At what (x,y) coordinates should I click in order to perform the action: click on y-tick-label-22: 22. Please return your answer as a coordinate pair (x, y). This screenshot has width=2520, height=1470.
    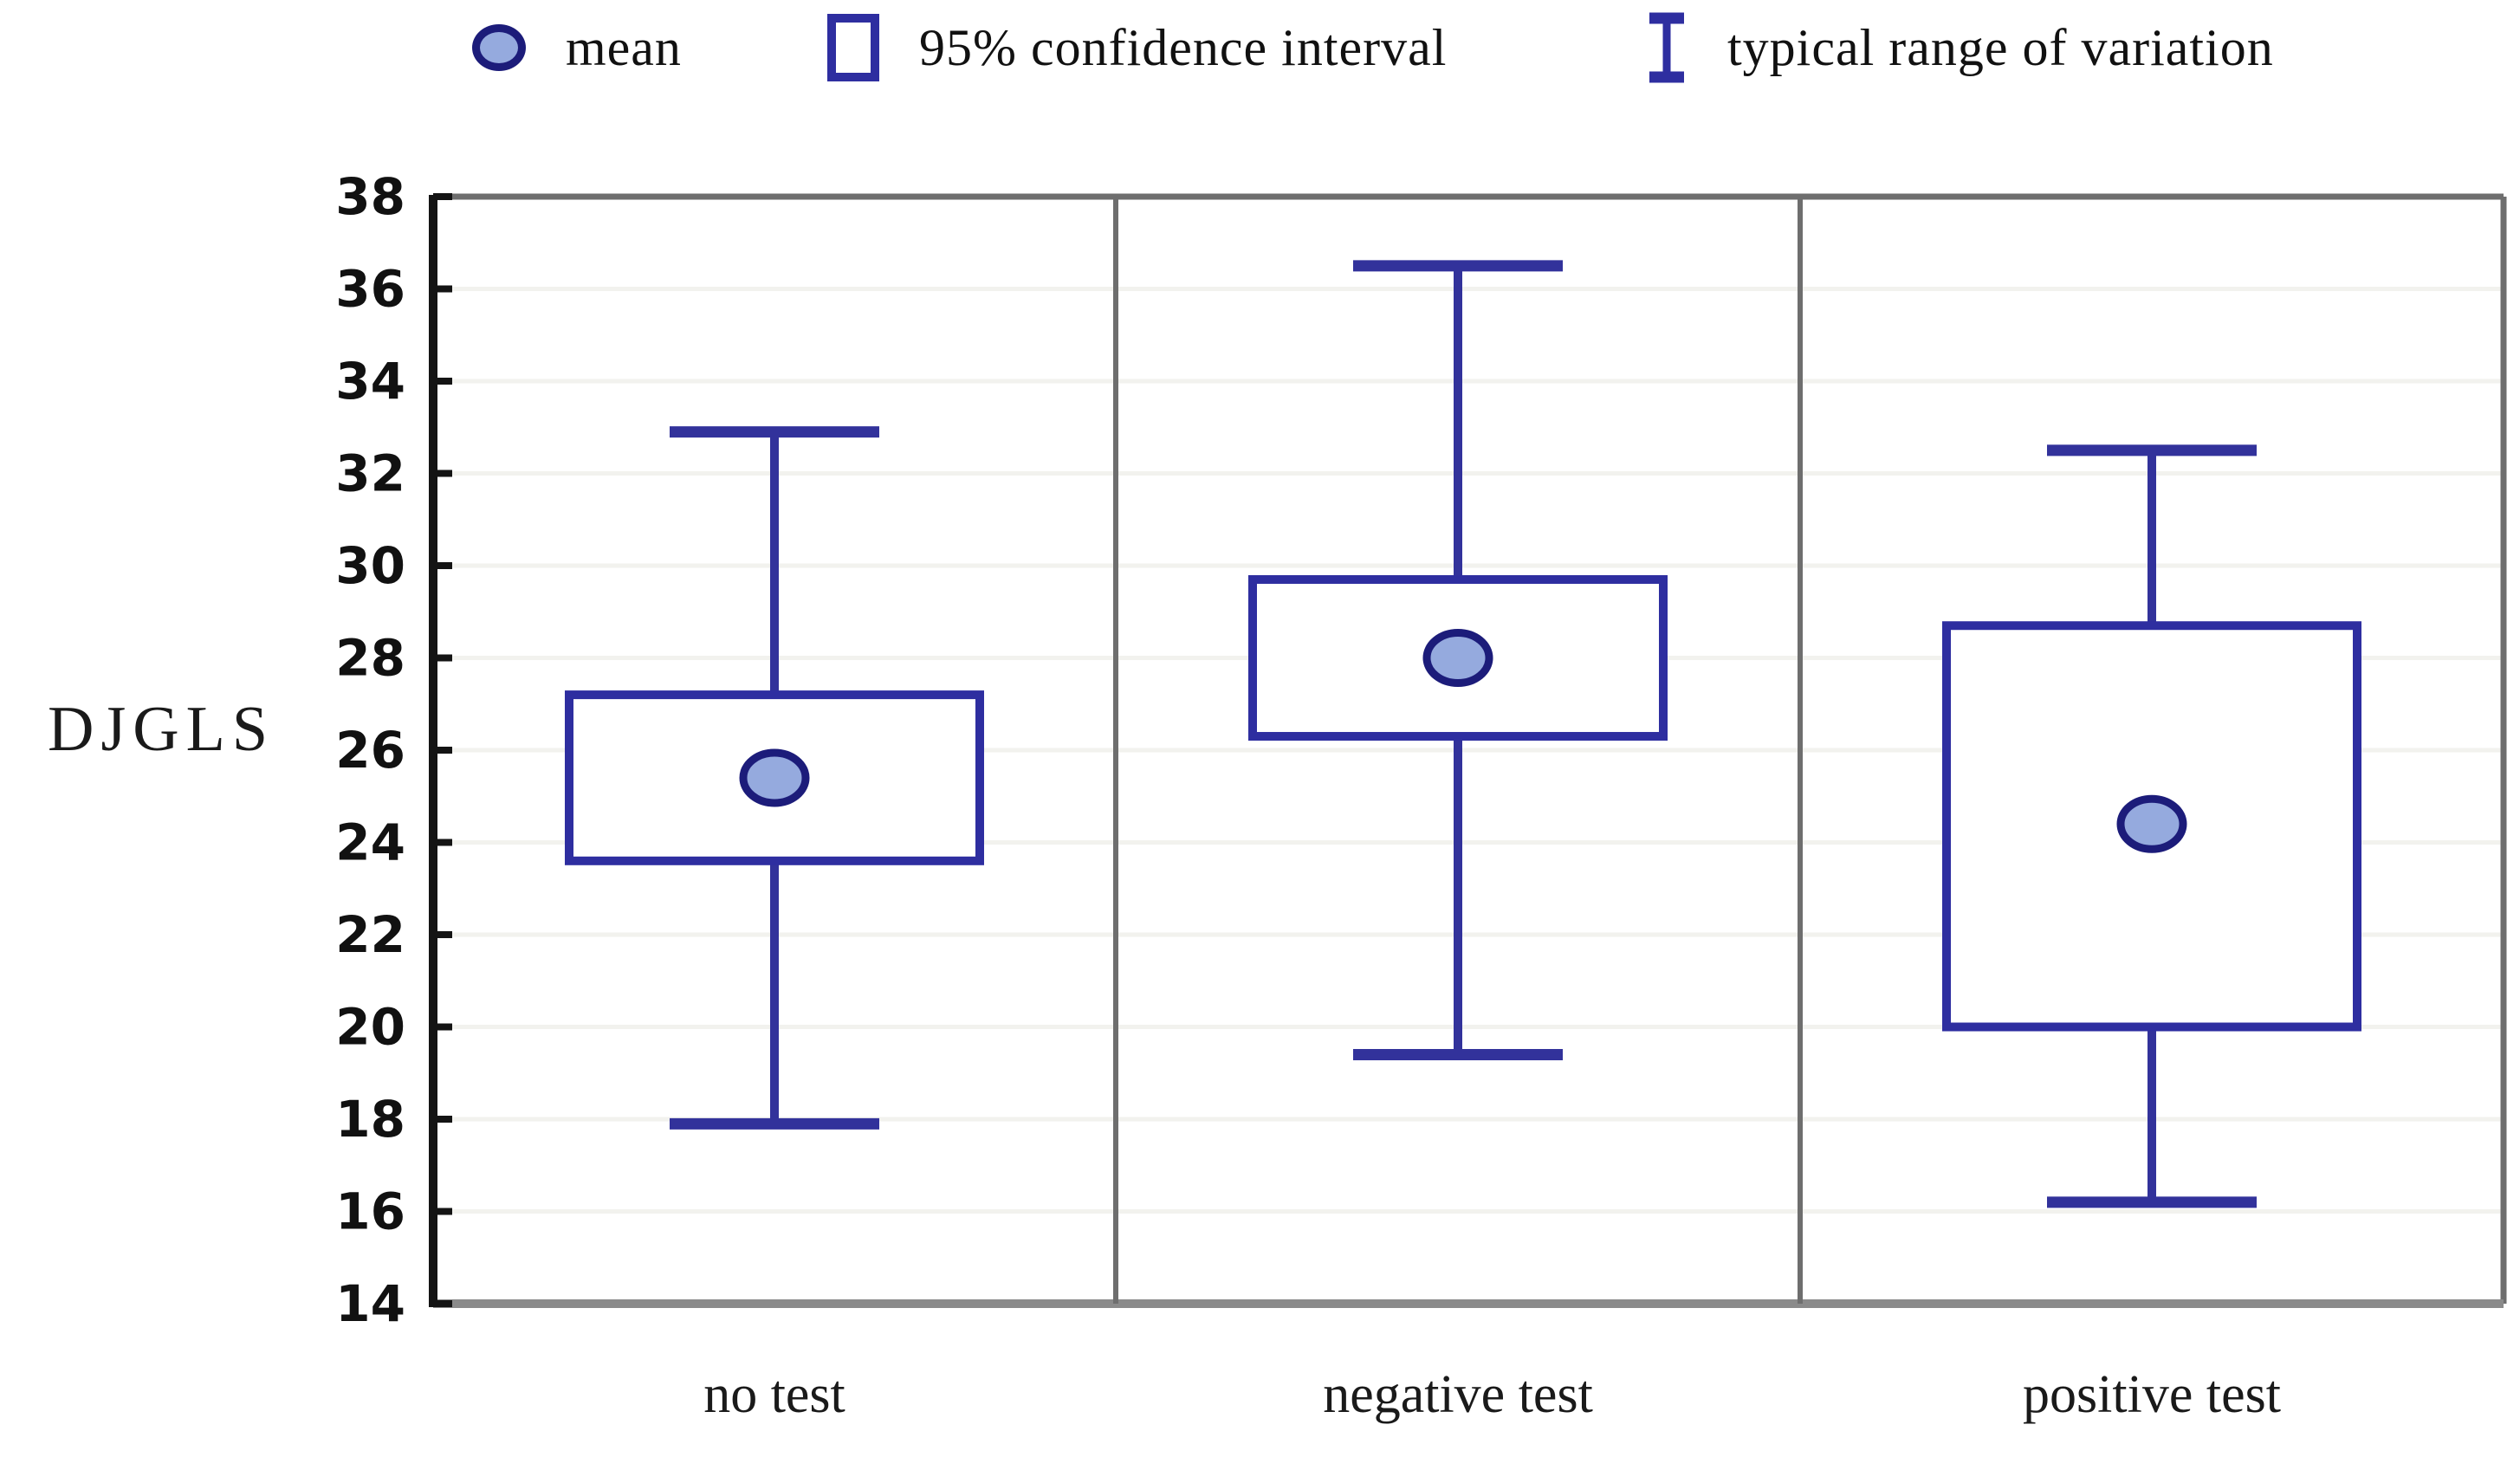
    Looking at the image, I should click on (370, 934).